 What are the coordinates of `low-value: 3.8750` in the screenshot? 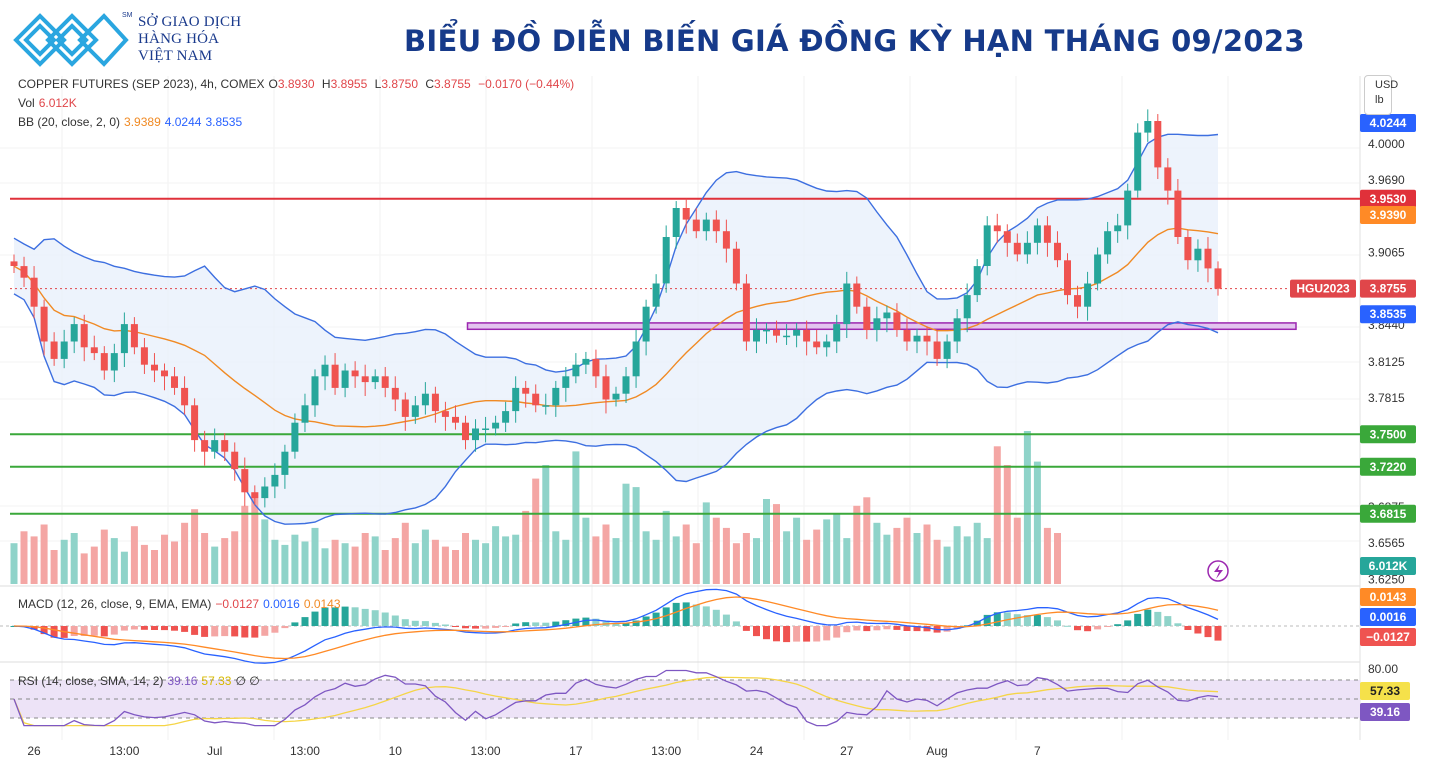 It's located at (400, 84).